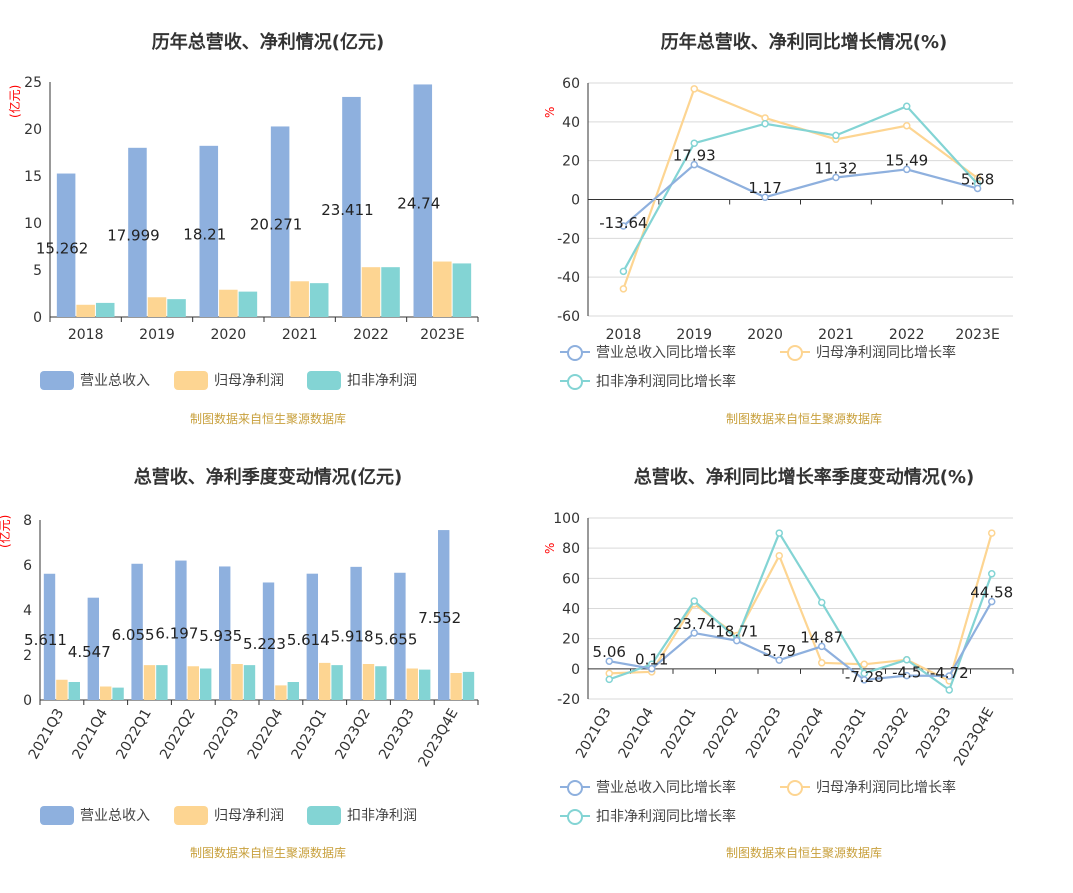 The height and width of the screenshot is (893, 1073). Describe the element at coordinates (764, 188) in the screenshot. I see `data-label: 1.17` at that location.